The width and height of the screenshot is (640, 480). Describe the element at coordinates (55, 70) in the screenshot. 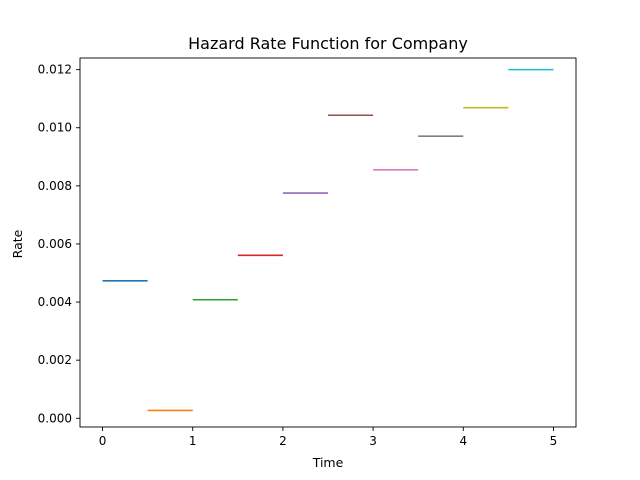

I see `y-tick-label: 0.012` at that location.